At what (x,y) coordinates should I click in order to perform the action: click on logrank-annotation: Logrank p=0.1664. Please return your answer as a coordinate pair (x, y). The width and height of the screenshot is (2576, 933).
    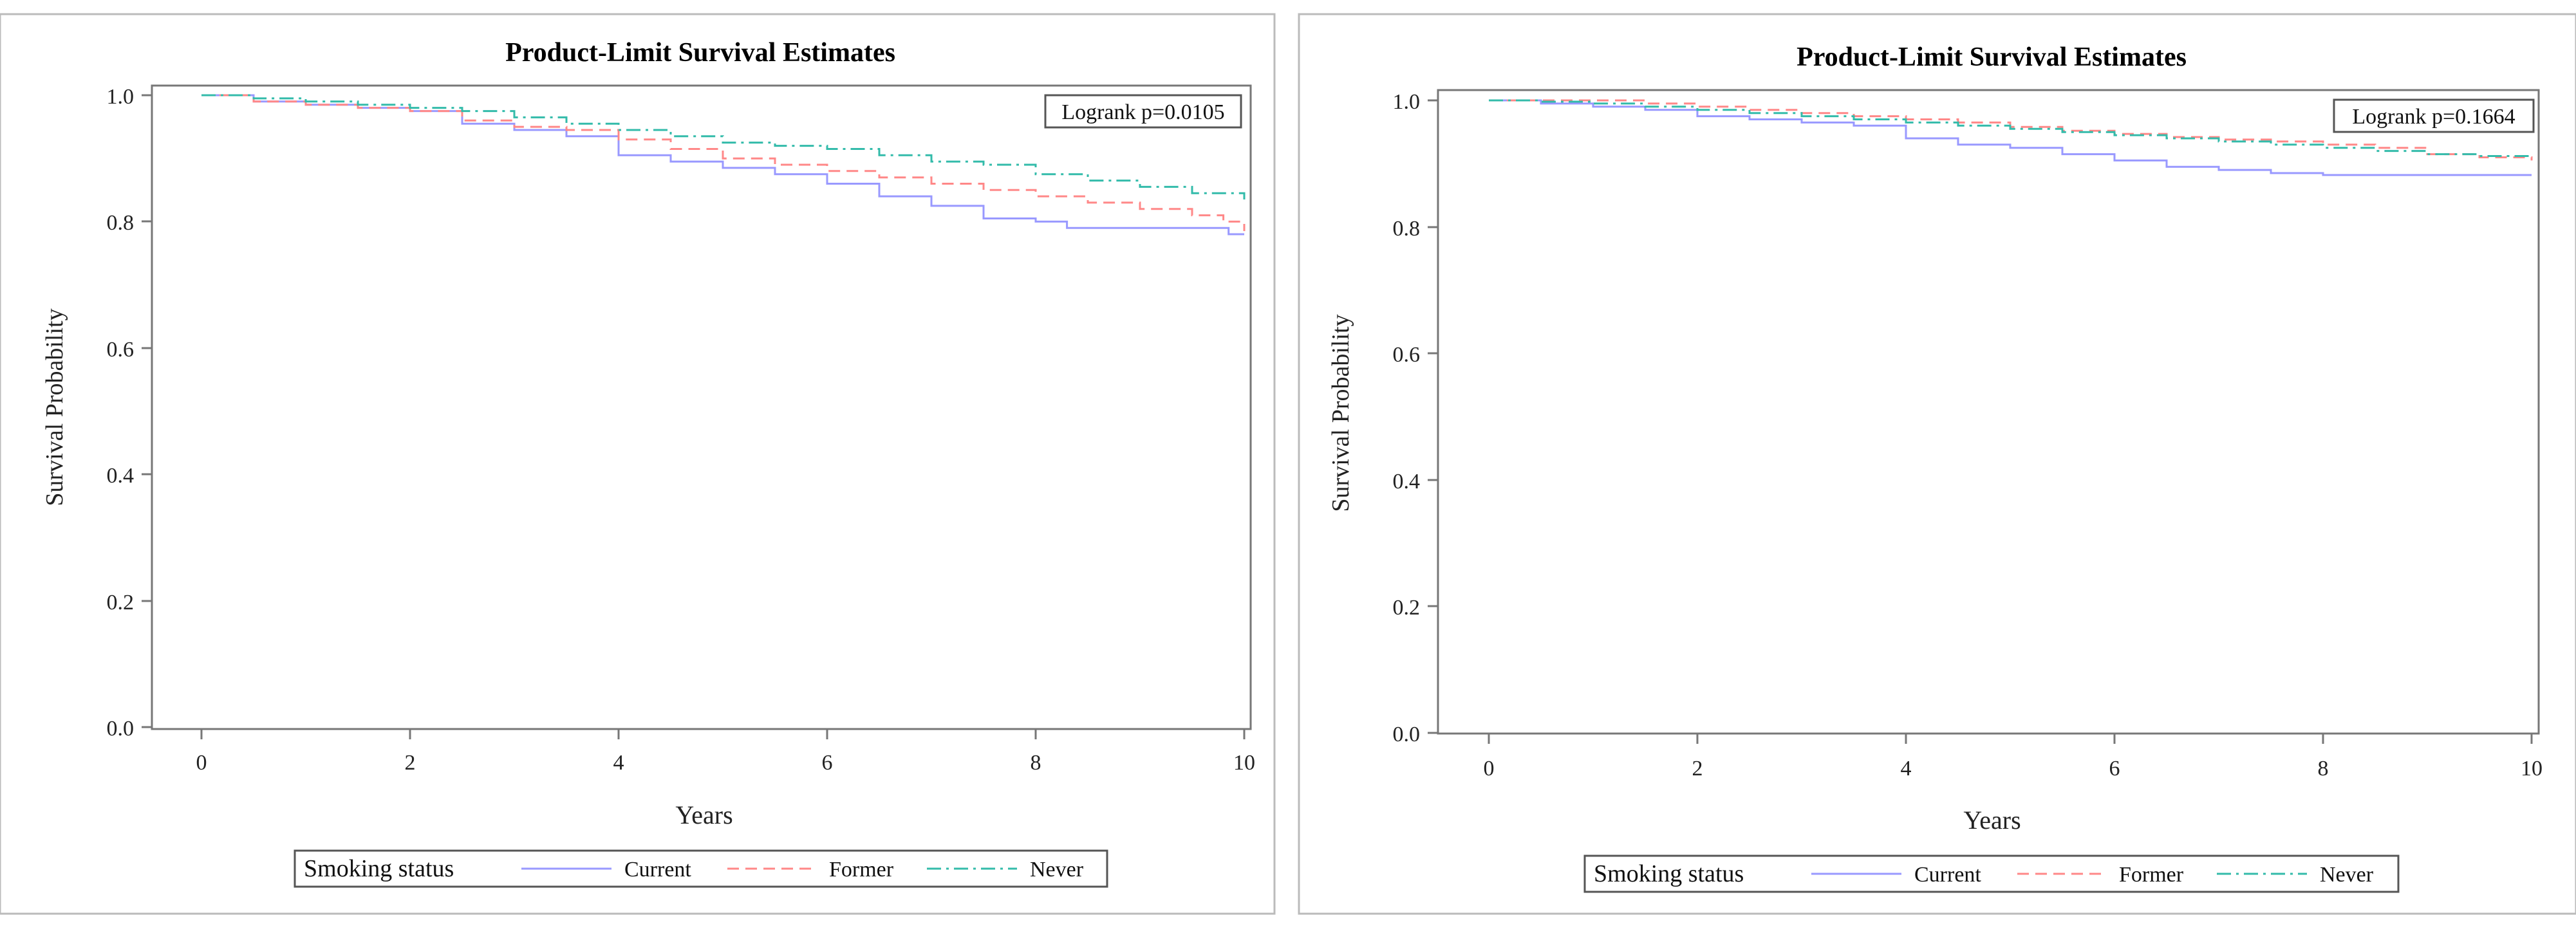
    Looking at the image, I should click on (2433, 117).